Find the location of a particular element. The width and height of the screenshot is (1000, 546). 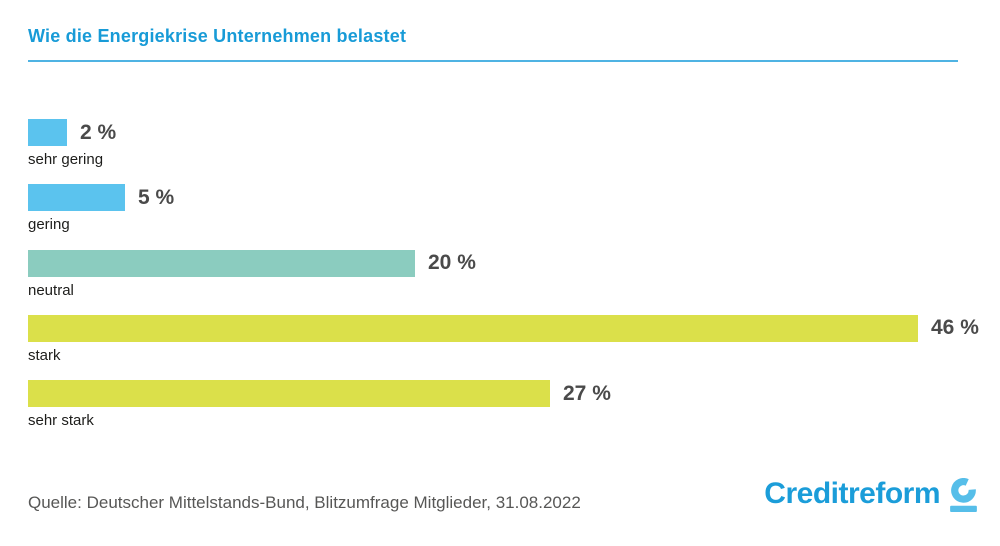

bar-row: 46 % stark is located at coordinates (514, 339).